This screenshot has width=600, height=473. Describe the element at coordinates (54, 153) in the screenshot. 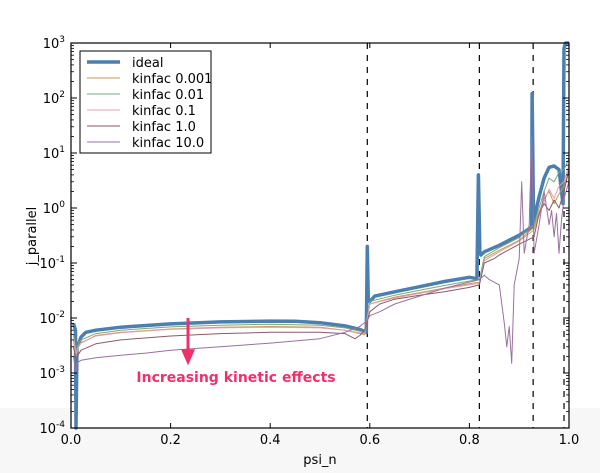

I see `y-tick-label: 10¹` at that location.